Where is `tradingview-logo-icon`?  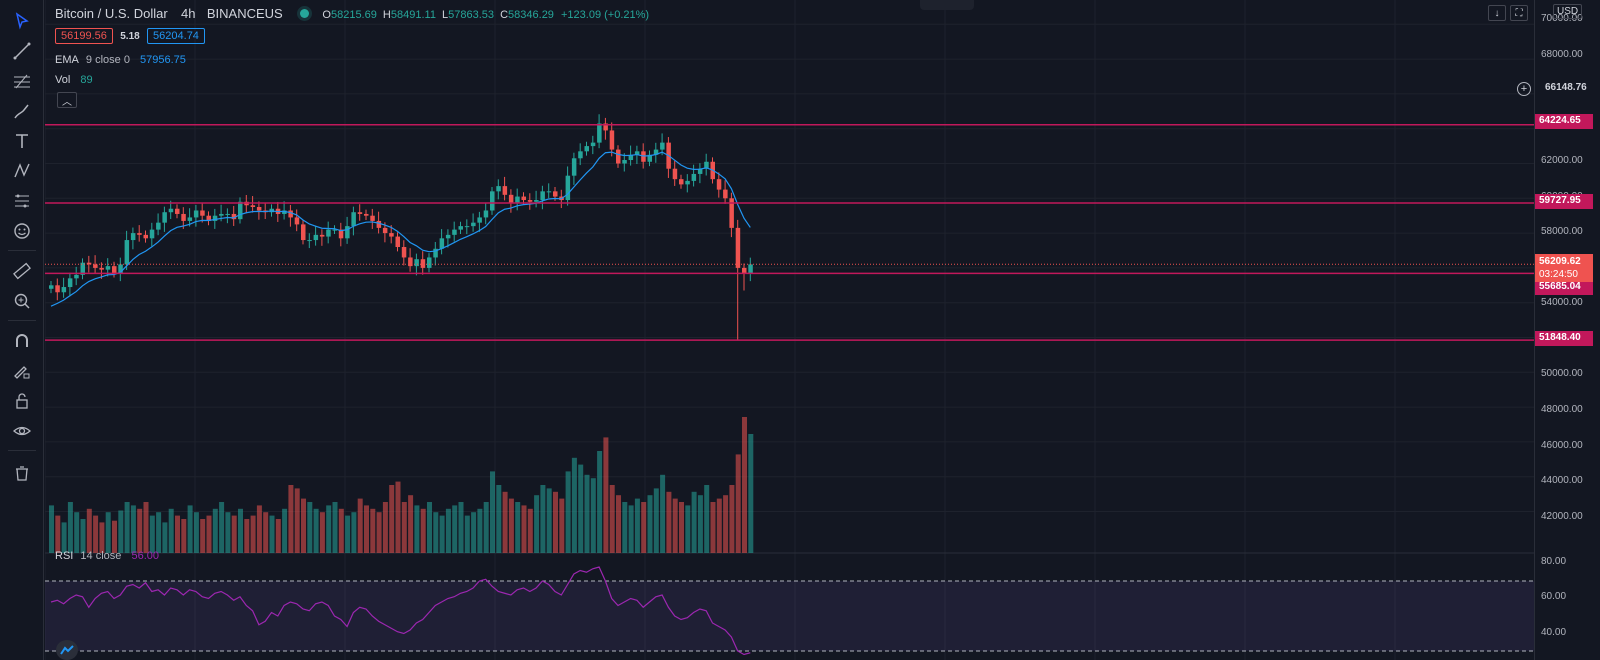
tradingview-logo-icon is located at coordinates (67, 650).